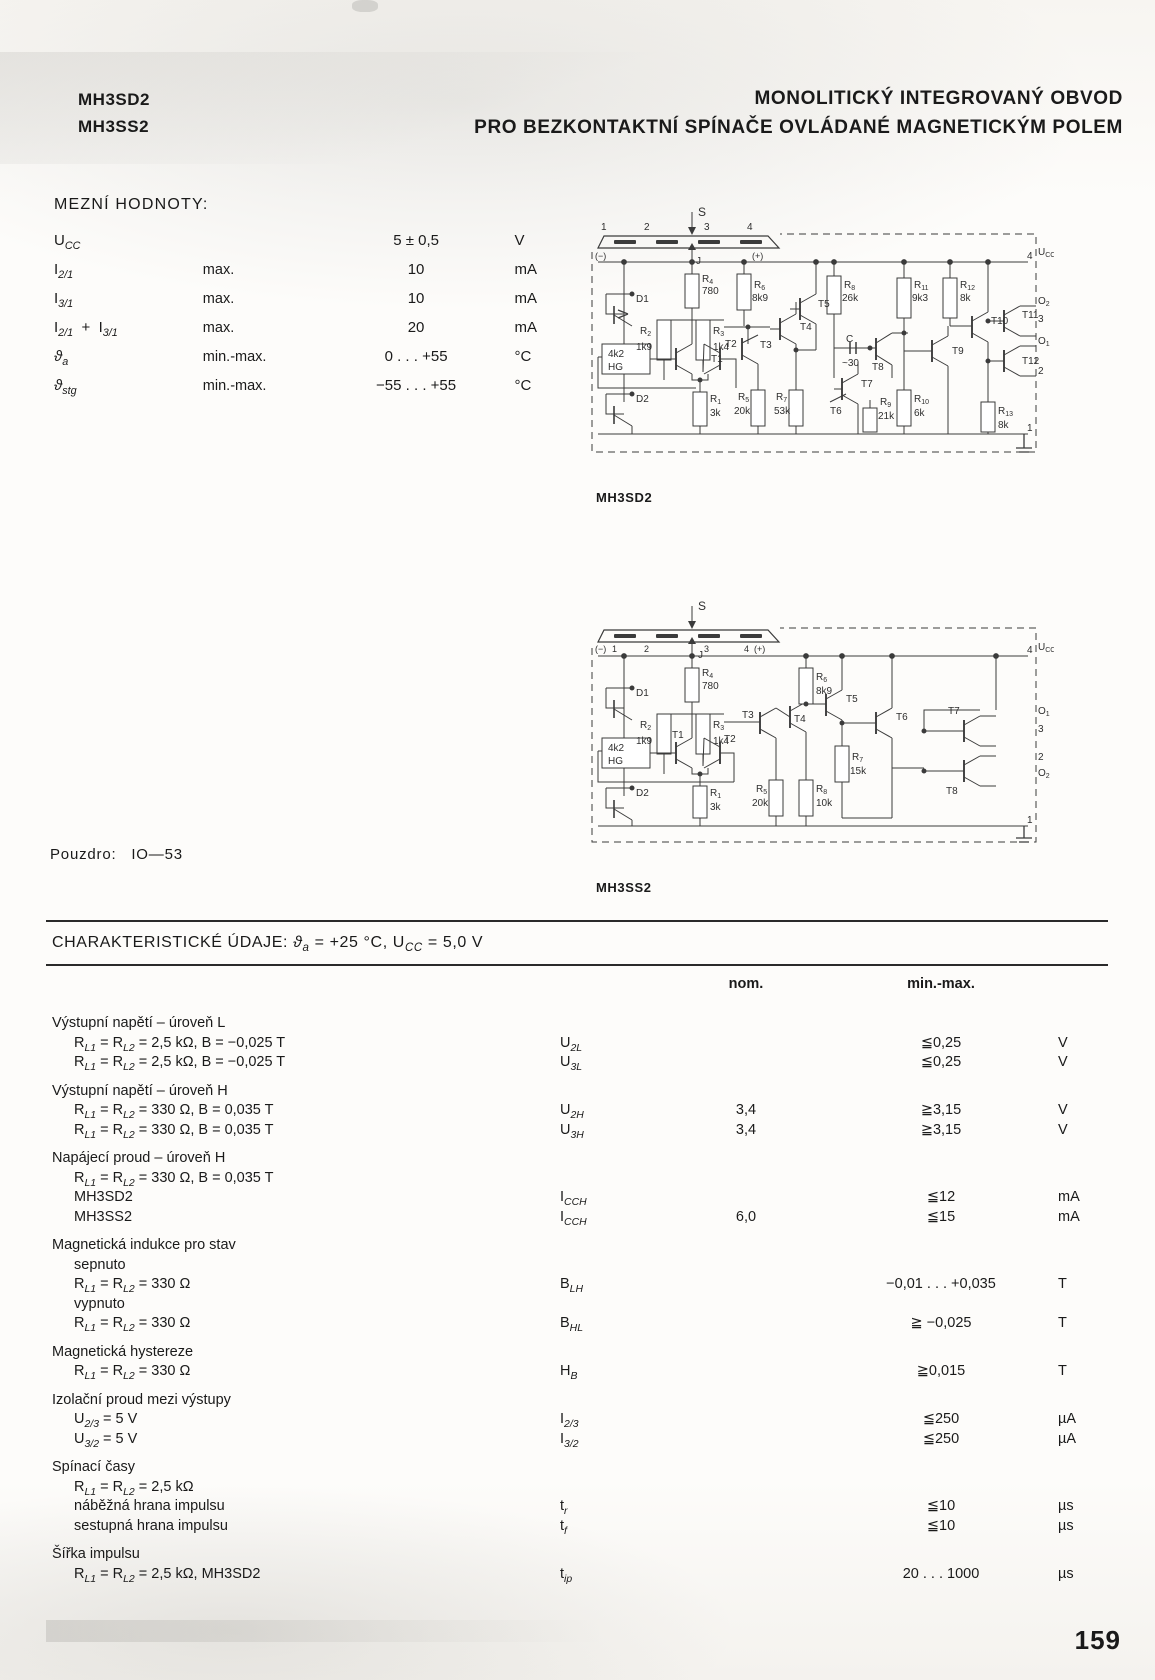  I want to click on row-condition: RL1 = RL2 = 2,5 kΩ, B = −0,025 T, so click(180, 1044).